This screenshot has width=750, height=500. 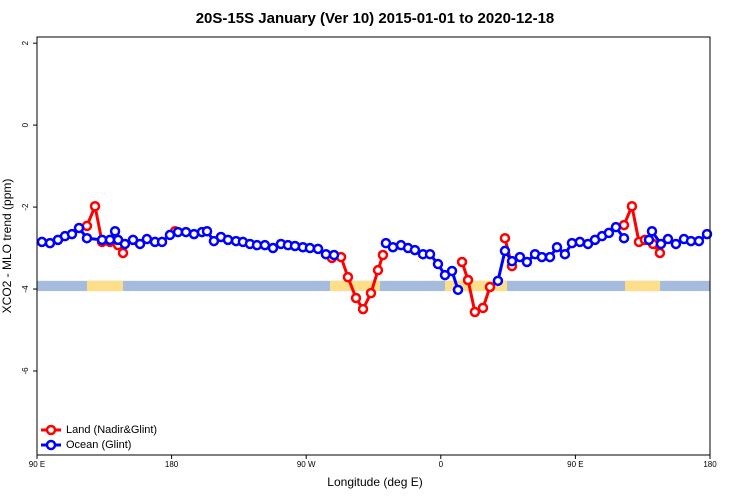 I want to click on y-axis-label: XCO2 - MLO trend (ppm), so click(x=7, y=246).